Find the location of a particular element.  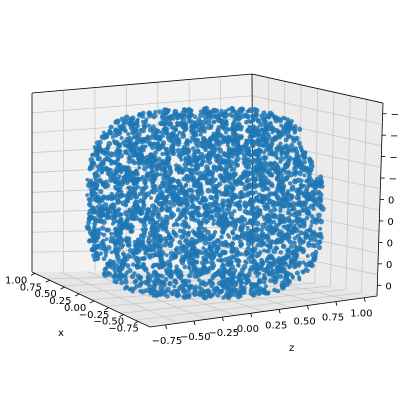

x-tick-label: 0.75 is located at coordinates (31, 287).